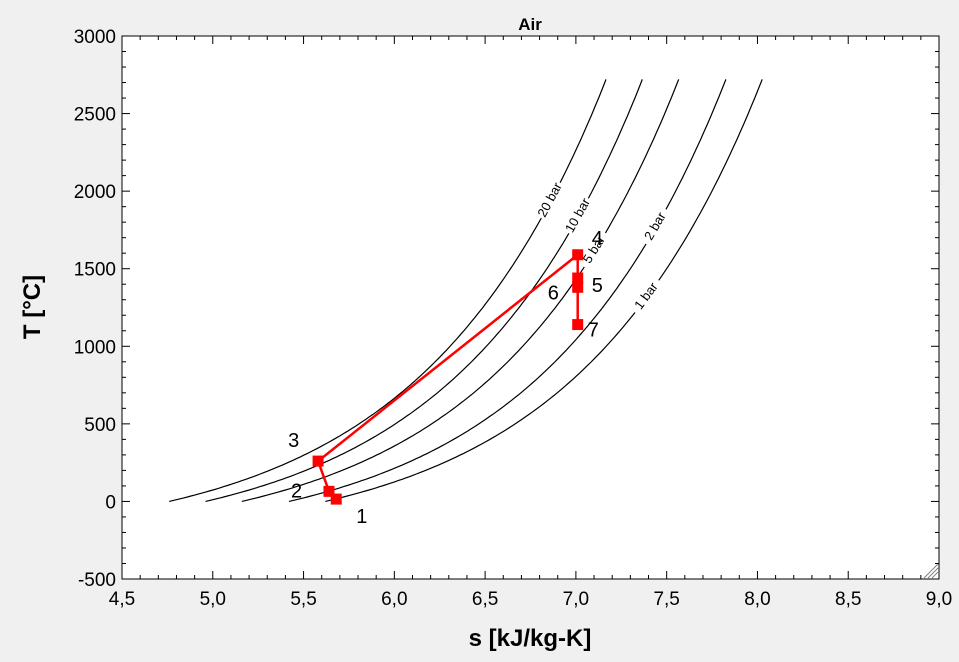 This screenshot has width=959, height=662. Describe the element at coordinates (597, 286) in the screenshot. I see `cycle-point-label-5: 5` at that location.